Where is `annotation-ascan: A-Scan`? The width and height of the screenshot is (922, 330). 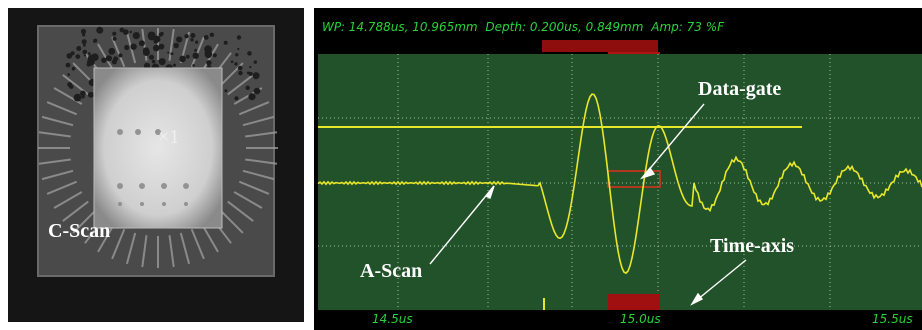 annotation-ascan: A-Scan is located at coordinates (391, 271).